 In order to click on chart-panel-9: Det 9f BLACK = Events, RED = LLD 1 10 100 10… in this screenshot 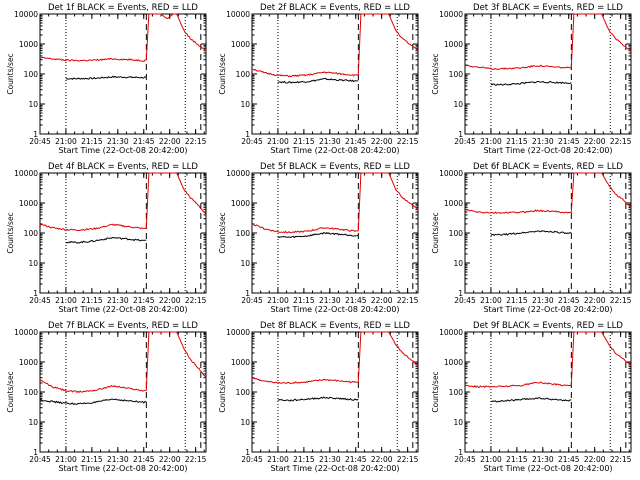, I will do `click(531, 397)`.